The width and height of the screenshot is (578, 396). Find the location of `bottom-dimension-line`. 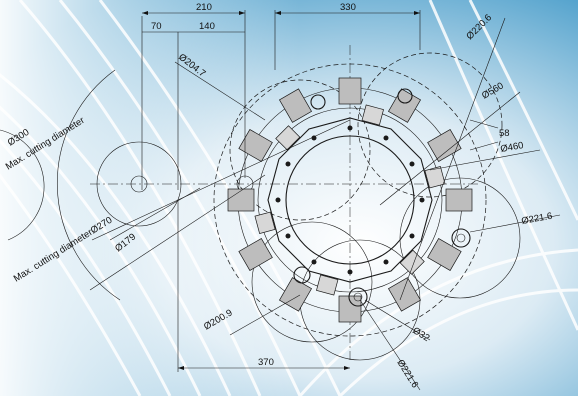

bottom-dimension-line is located at coordinates (263, 286).